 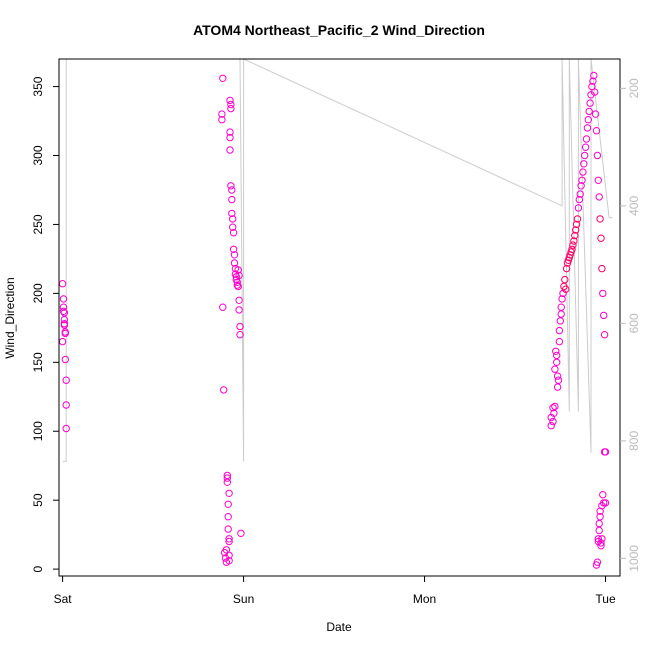 What do you see at coordinates (634, 441) in the screenshot?
I see `y2-tick-label: 800` at bounding box center [634, 441].